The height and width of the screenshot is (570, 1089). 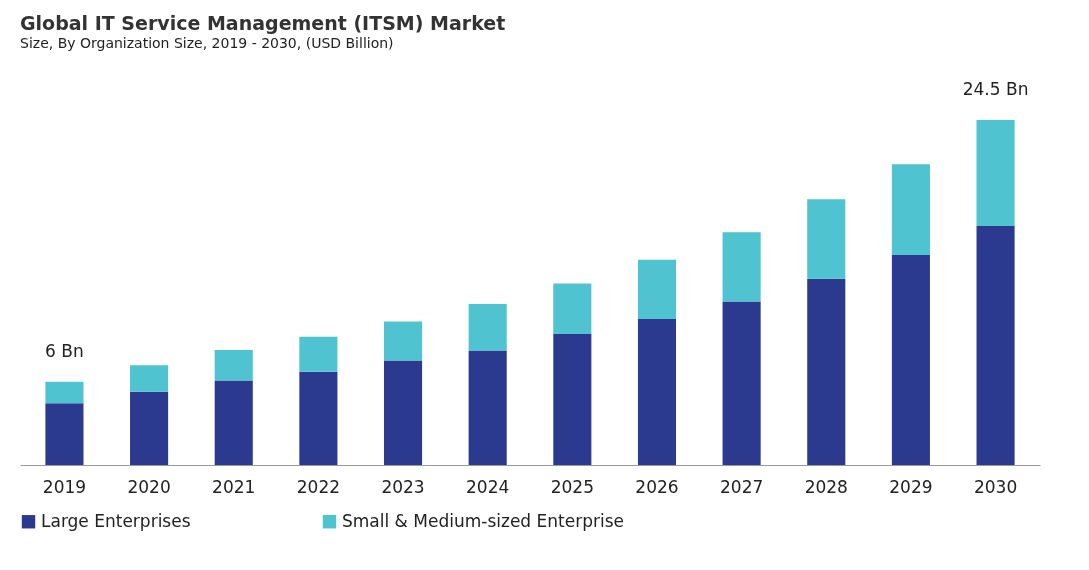 What do you see at coordinates (483, 520) in the screenshot?
I see `legend-label: Small & Medium-sized Enterprise` at bounding box center [483, 520].